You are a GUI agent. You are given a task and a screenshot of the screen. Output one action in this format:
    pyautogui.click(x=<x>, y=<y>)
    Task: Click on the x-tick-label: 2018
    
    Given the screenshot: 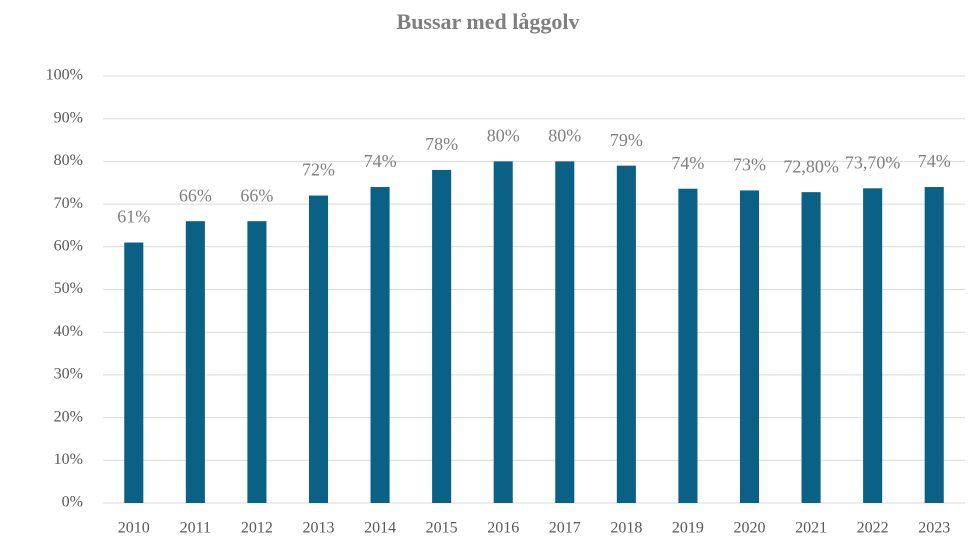 What is the action you would take?
    pyautogui.click(x=626, y=528)
    